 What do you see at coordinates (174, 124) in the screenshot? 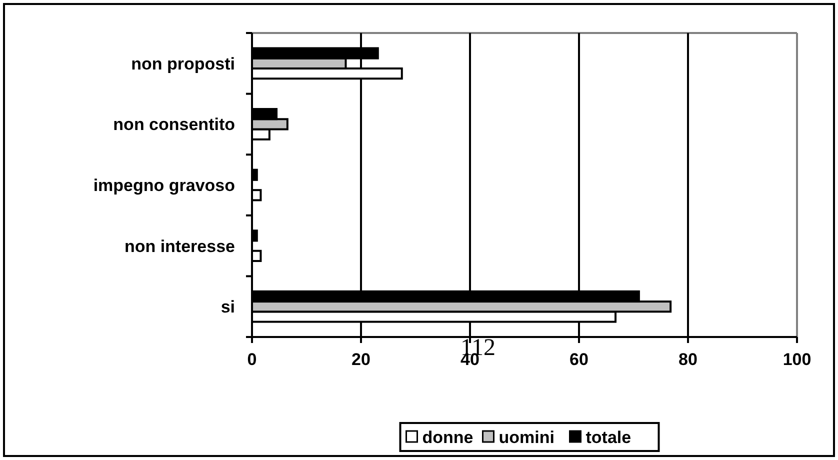
I see `y-tick-label: non consentito` at bounding box center [174, 124].